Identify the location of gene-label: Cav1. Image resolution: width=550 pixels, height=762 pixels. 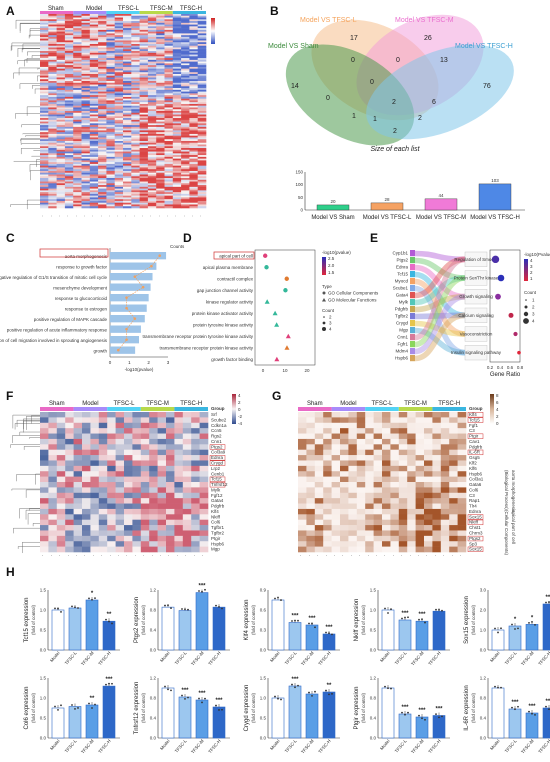
(474, 441).